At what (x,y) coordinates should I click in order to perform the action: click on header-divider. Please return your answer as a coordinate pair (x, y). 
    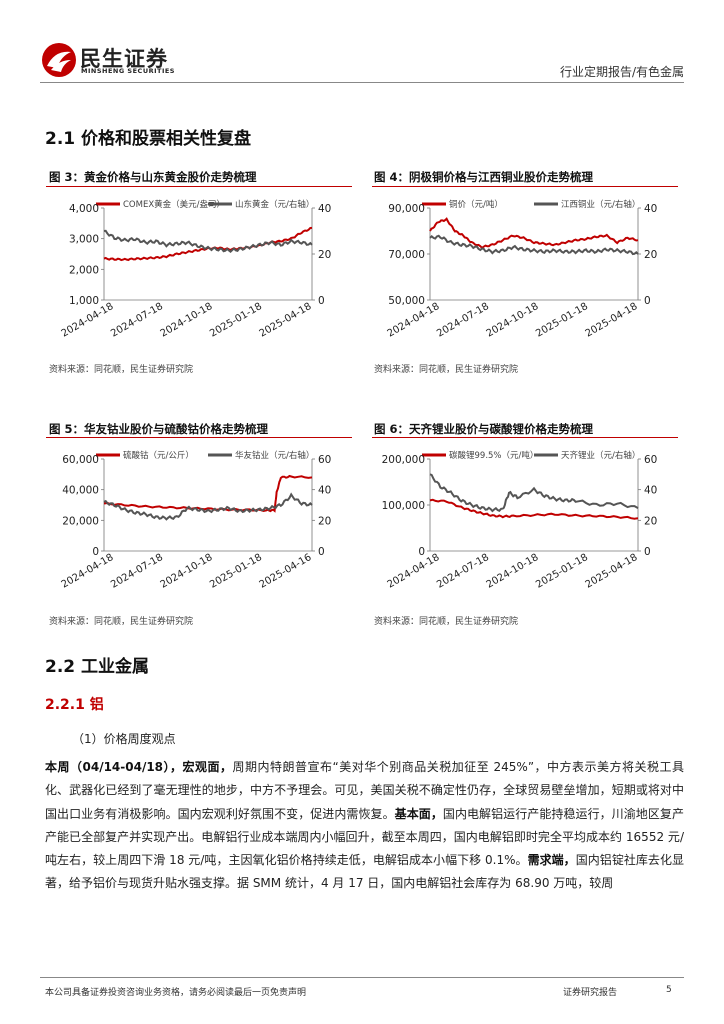
    Looking at the image, I should click on (362, 82).